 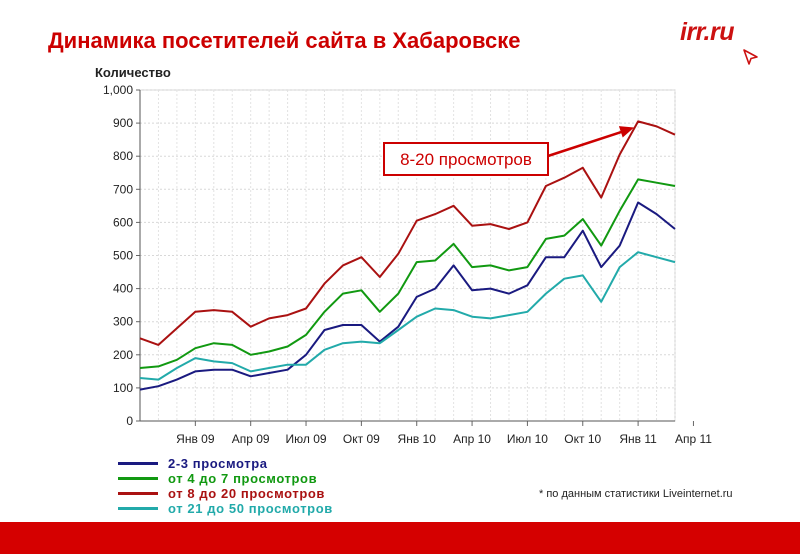 What do you see at coordinates (123, 388) in the screenshot?
I see `y-tick-label: 100` at bounding box center [123, 388].